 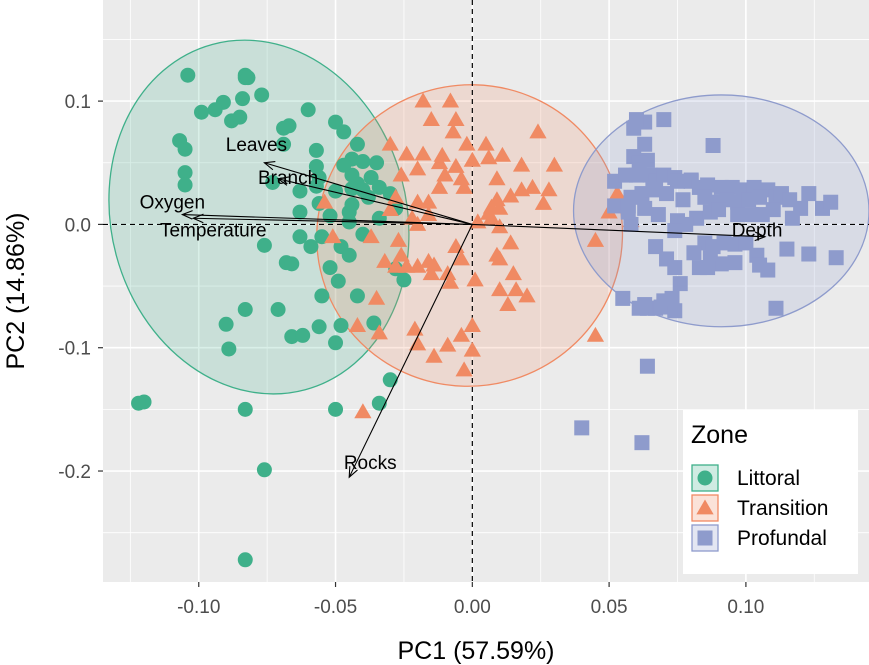 What do you see at coordinates (745, 607) in the screenshot?
I see `x-tick-label: 0.10` at bounding box center [745, 607].